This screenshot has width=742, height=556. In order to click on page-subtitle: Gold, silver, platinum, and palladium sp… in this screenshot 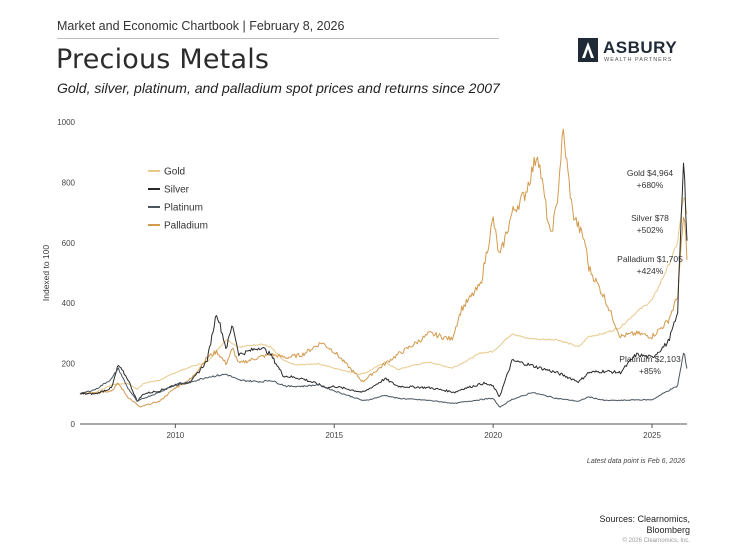, I will do `click(278, 88)`.